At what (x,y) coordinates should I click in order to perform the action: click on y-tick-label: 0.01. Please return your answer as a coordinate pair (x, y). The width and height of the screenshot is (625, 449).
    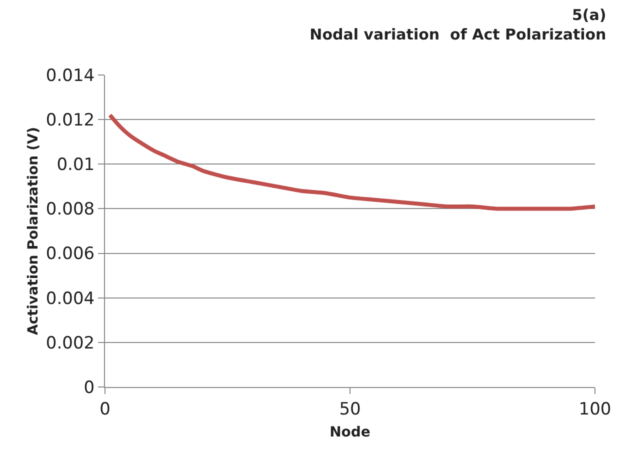
    Looking at the image, I should click on (75, 165).